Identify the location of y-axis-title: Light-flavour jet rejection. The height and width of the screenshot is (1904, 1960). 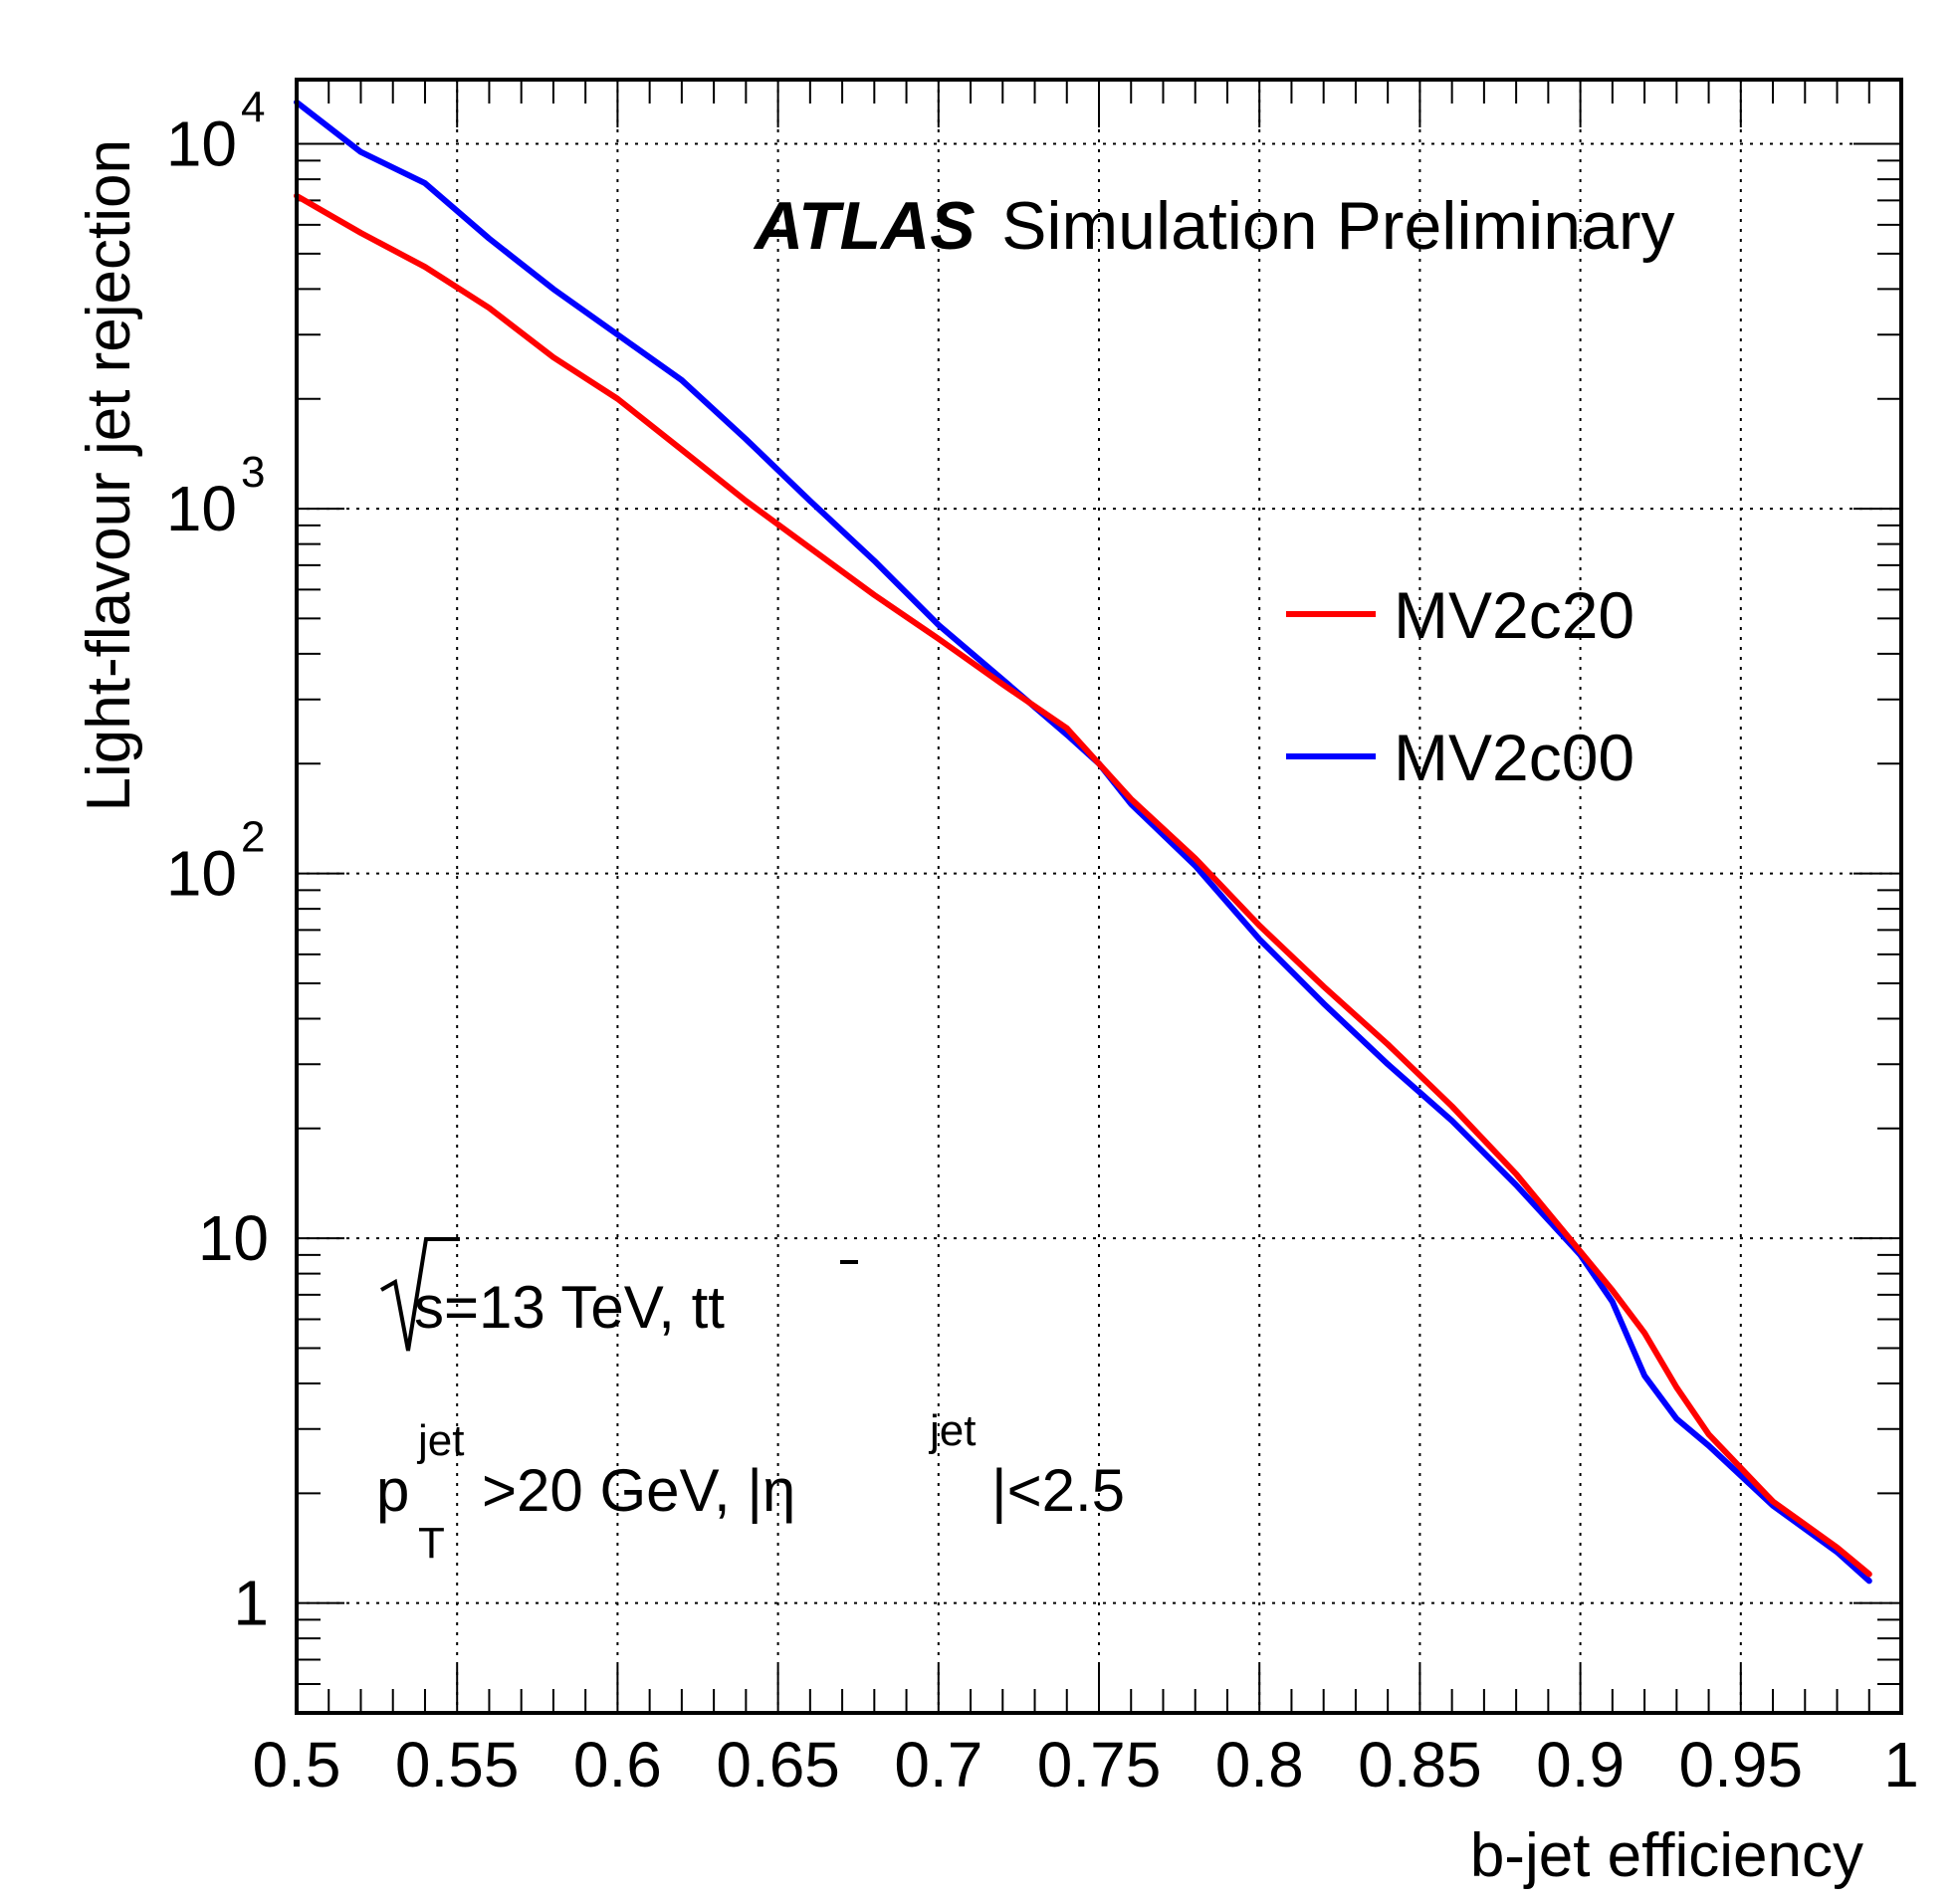
(109, 475).